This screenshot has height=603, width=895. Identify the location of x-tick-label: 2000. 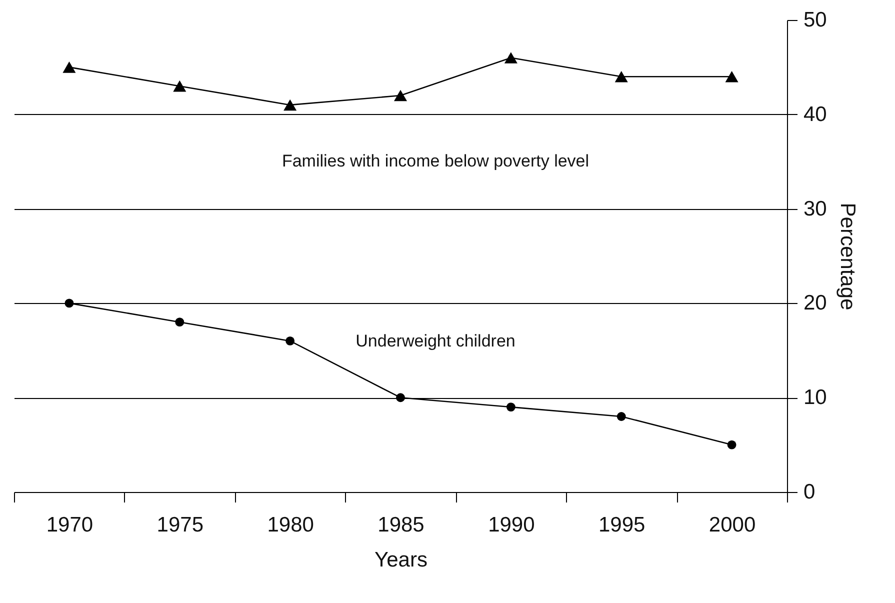
(732, 525).